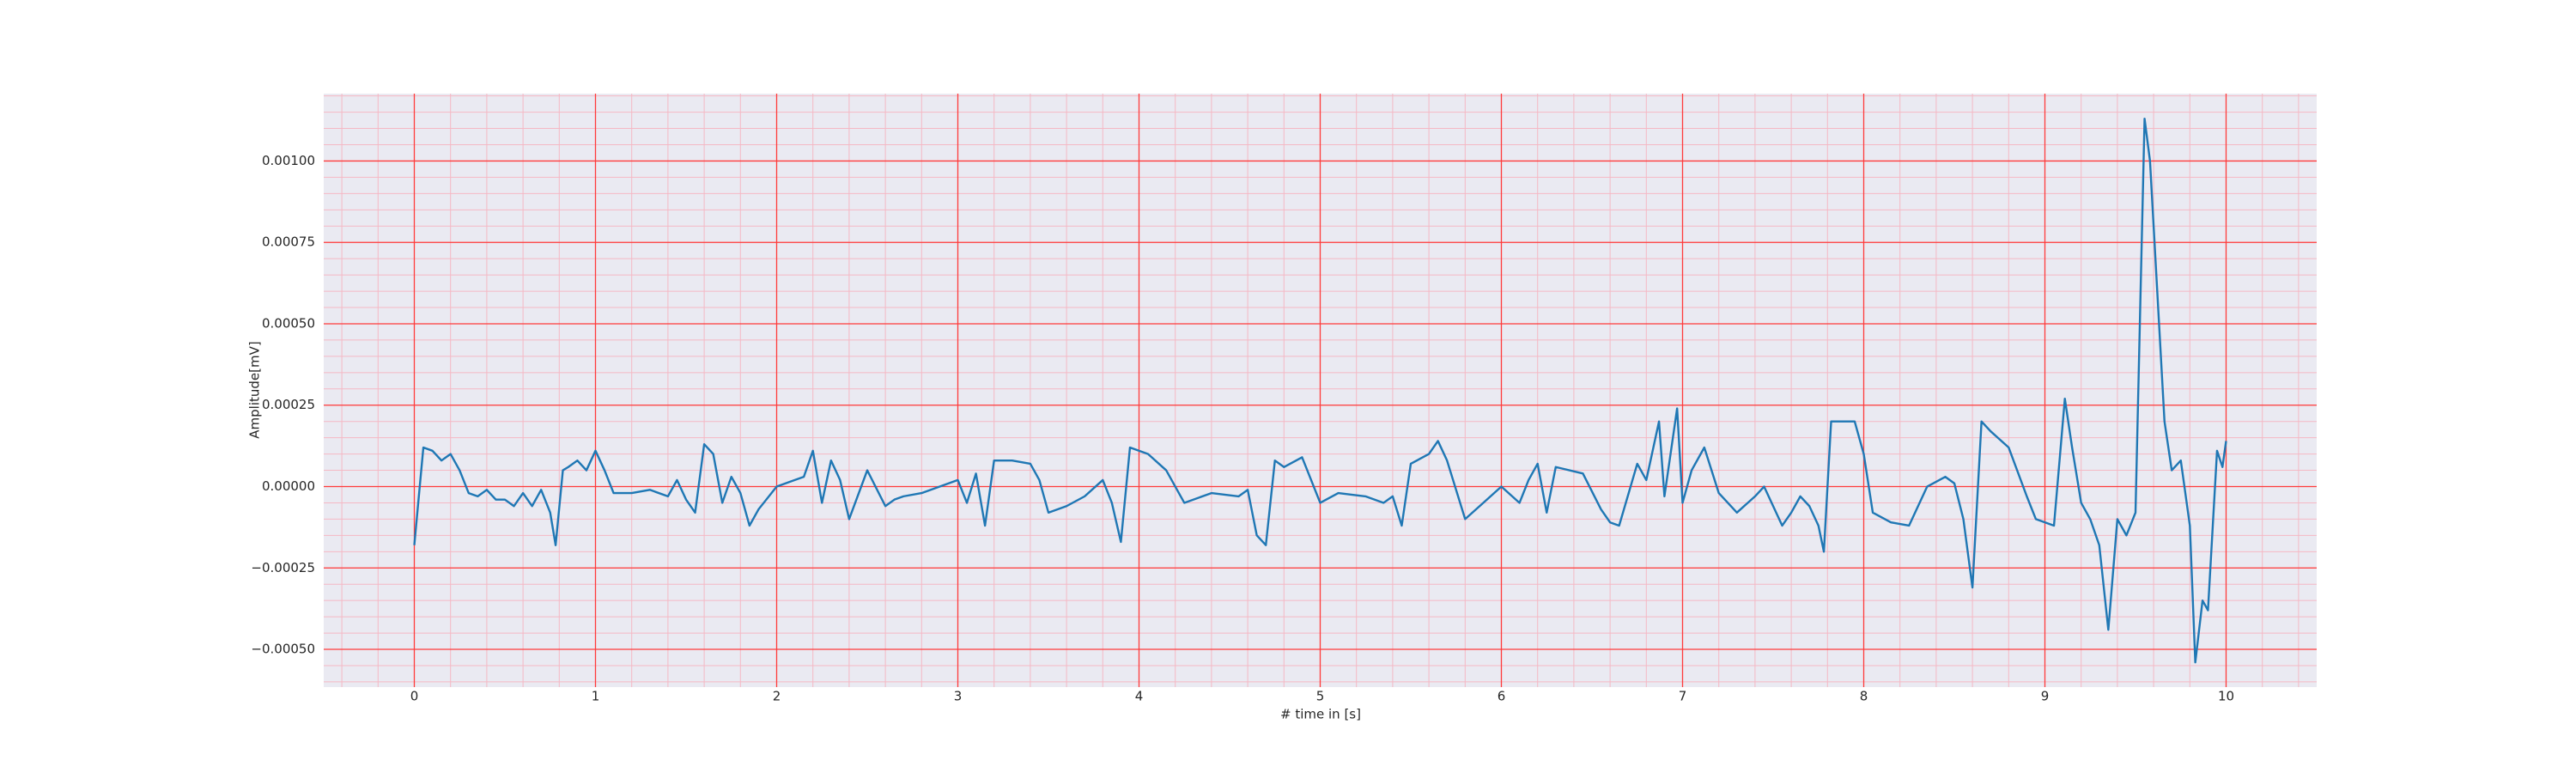  I want to click on y-tick-label: −0.00050, so click(283, 649).